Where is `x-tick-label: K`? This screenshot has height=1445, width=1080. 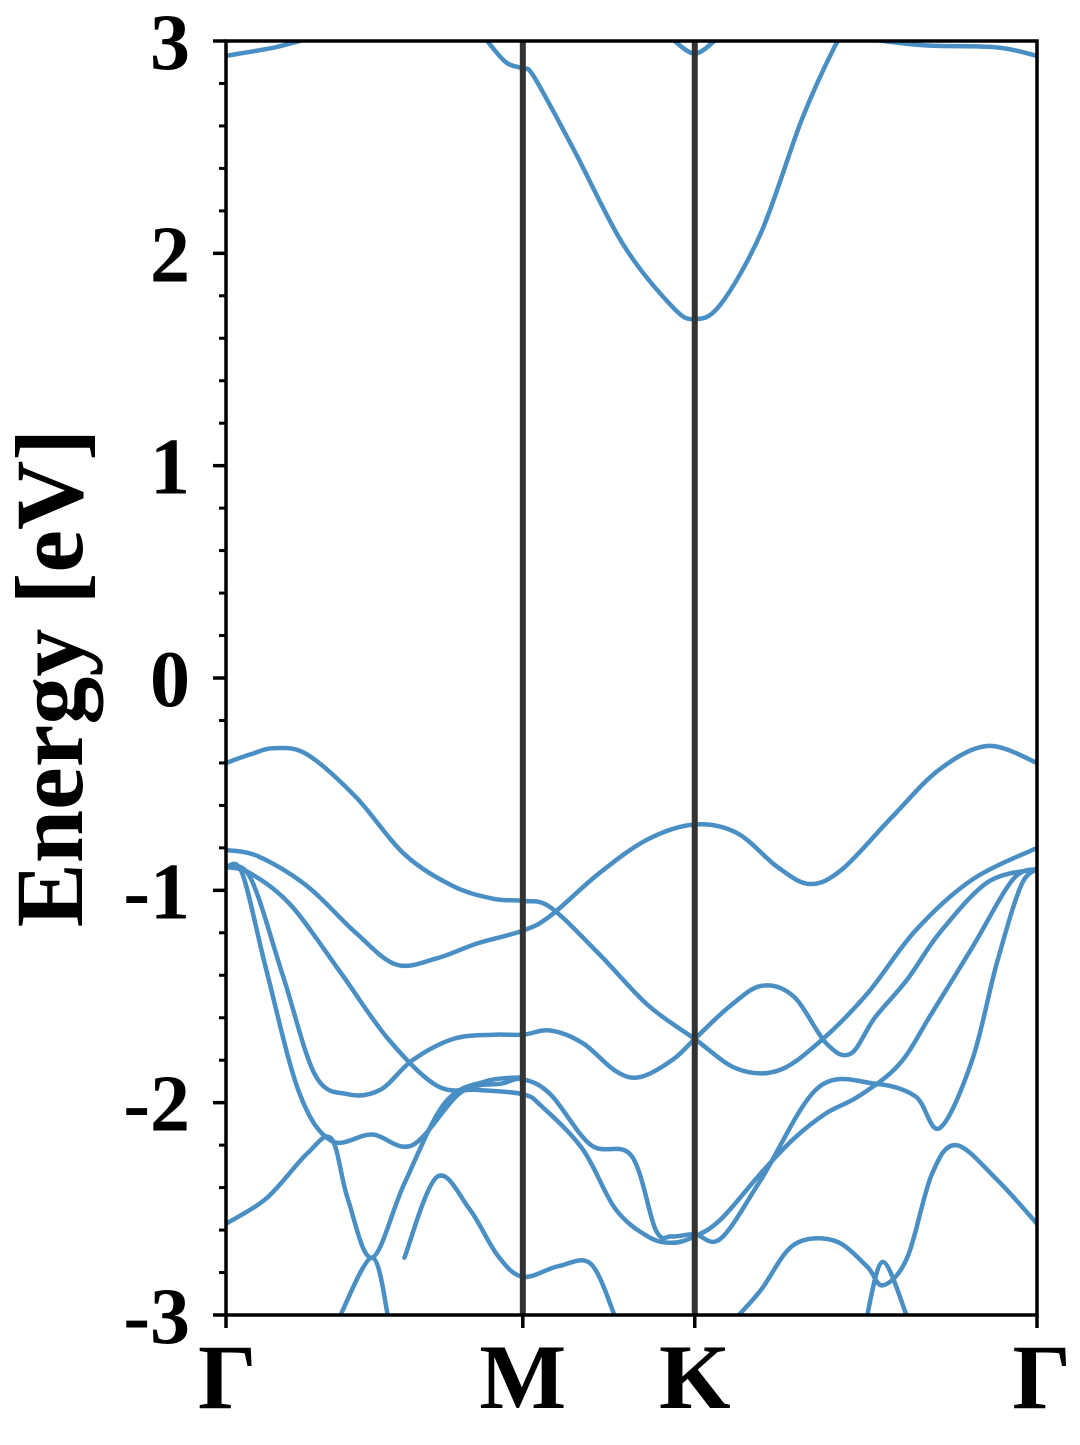 x-tick-label: K is located at coordinates (695, 1377).